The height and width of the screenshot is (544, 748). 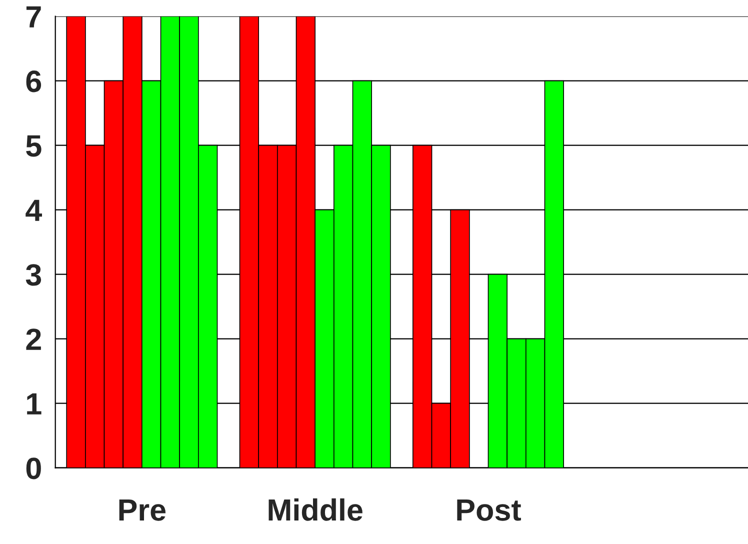 I want to click on x-tick-label: Pre, so click(x=142, y=510).